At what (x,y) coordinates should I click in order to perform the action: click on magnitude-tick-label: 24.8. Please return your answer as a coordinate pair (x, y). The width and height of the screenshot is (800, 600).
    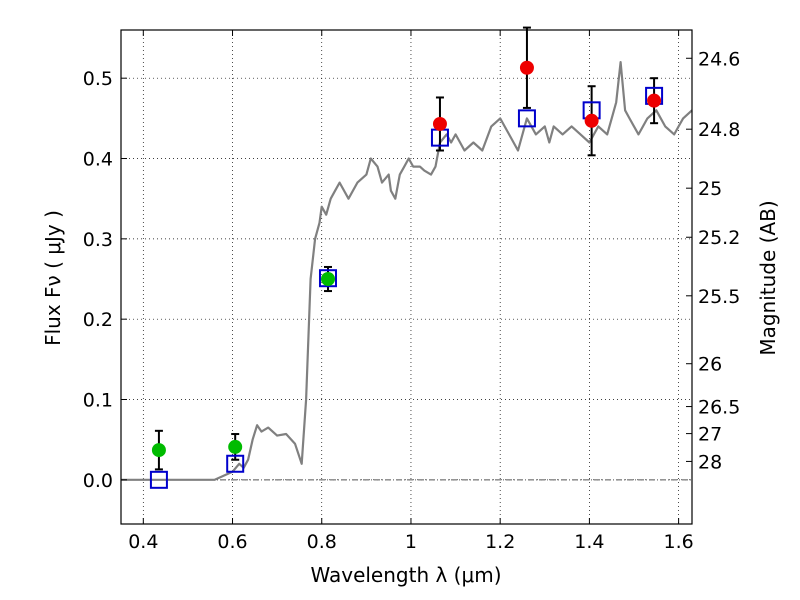
    Looking at the image, I should click on (719, 130).